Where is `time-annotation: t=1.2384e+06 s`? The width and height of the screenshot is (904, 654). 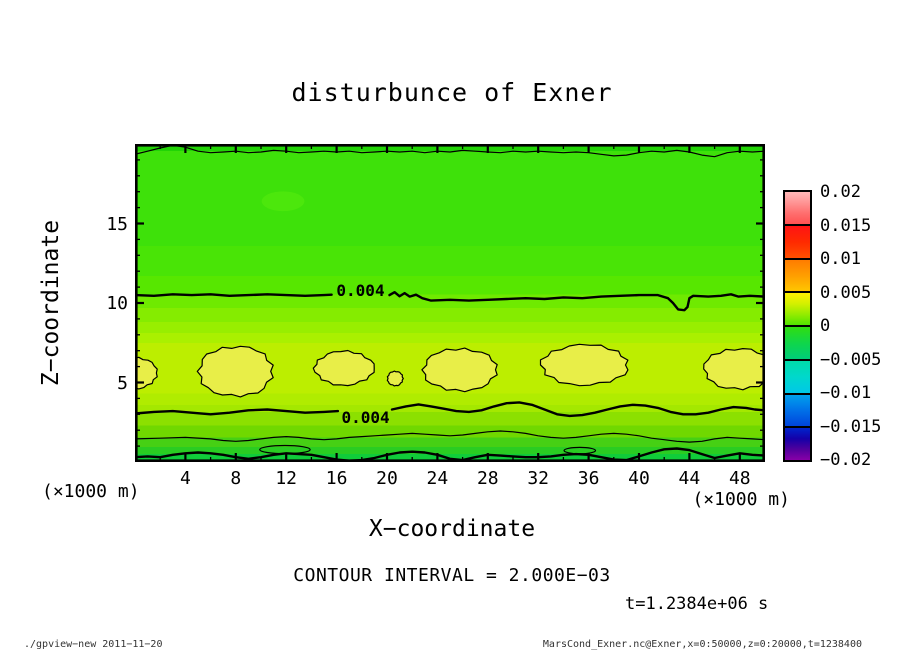
time-annotation: t=1.2384e+06 s is located at coordinates (697, 604).